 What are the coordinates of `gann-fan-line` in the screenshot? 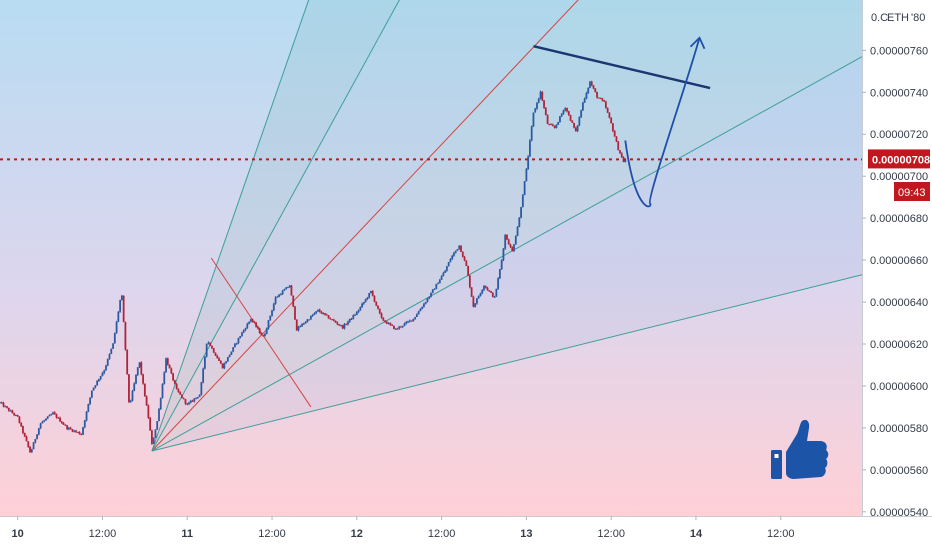 It's located at (232, 226).